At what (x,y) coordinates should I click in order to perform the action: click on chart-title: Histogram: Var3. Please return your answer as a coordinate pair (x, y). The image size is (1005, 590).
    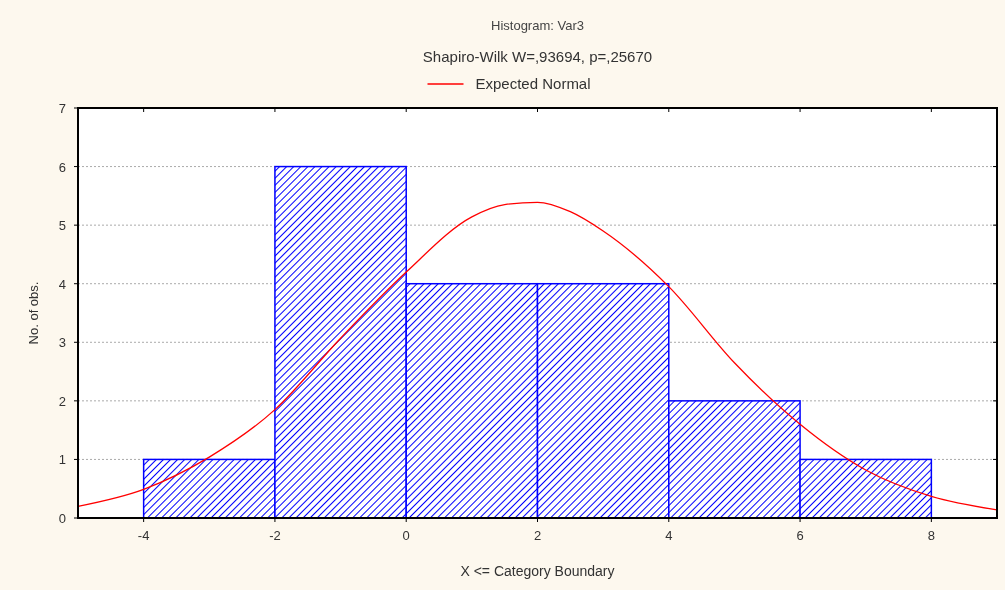
    Looking at the image, I should click on (537, 25).